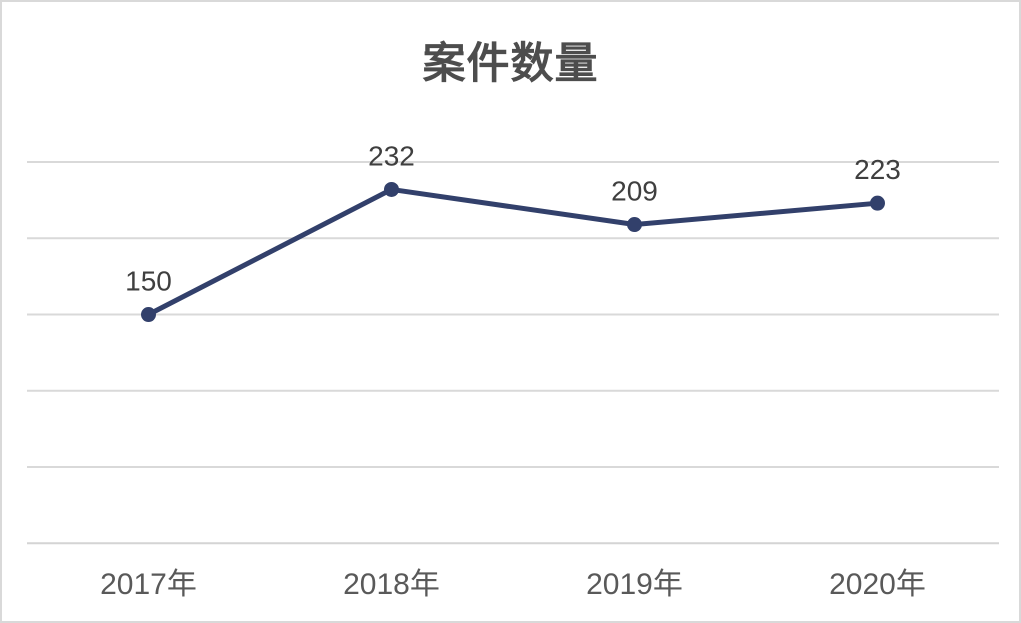 This screenshot has height=623, width=1021. Describe the element at coordinates (634, 191) in the screenshot. I see `data-point-label: 209` at that location.